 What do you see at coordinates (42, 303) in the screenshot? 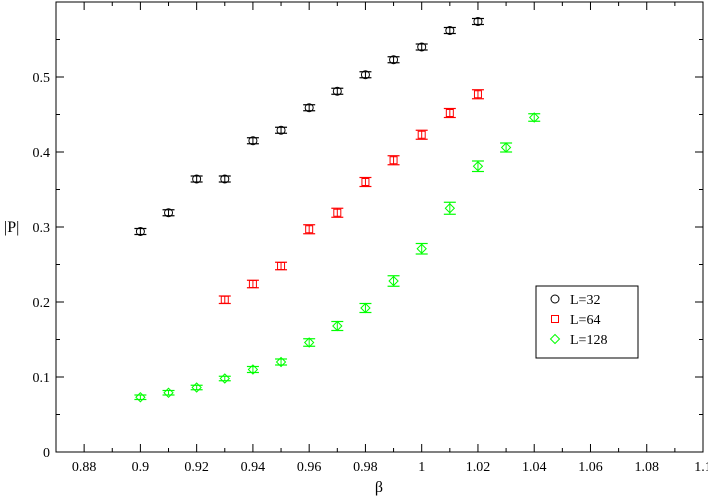
I see `y-tick-label: 0.2` at bounding box center [42, 303].